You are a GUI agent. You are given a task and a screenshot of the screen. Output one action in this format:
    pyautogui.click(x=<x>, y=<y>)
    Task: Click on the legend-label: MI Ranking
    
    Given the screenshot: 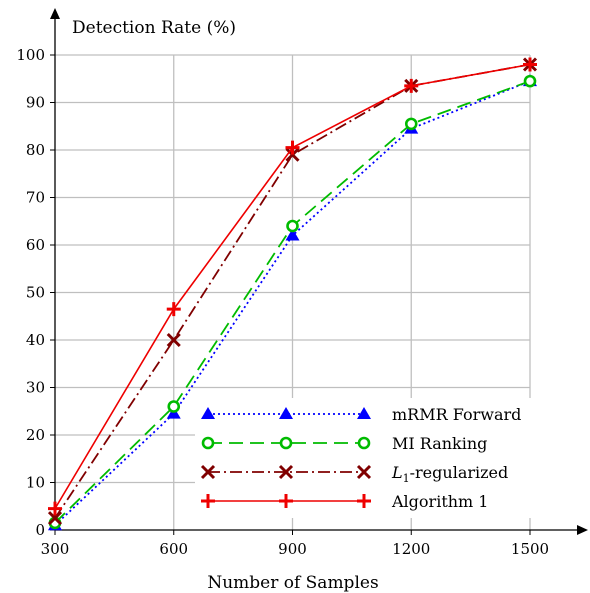 What is the action you would take?
    pyautogui.click(x=439, y=443)
    